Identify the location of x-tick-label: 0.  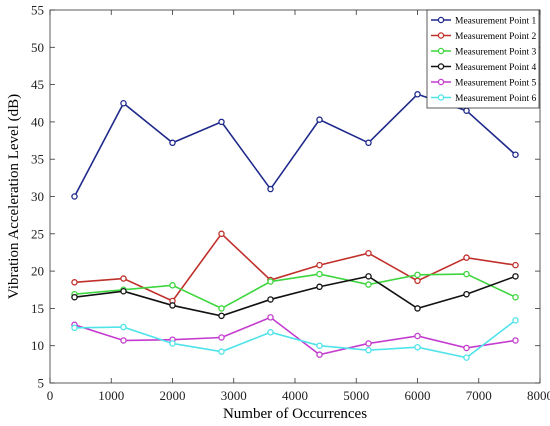
(50, 395).